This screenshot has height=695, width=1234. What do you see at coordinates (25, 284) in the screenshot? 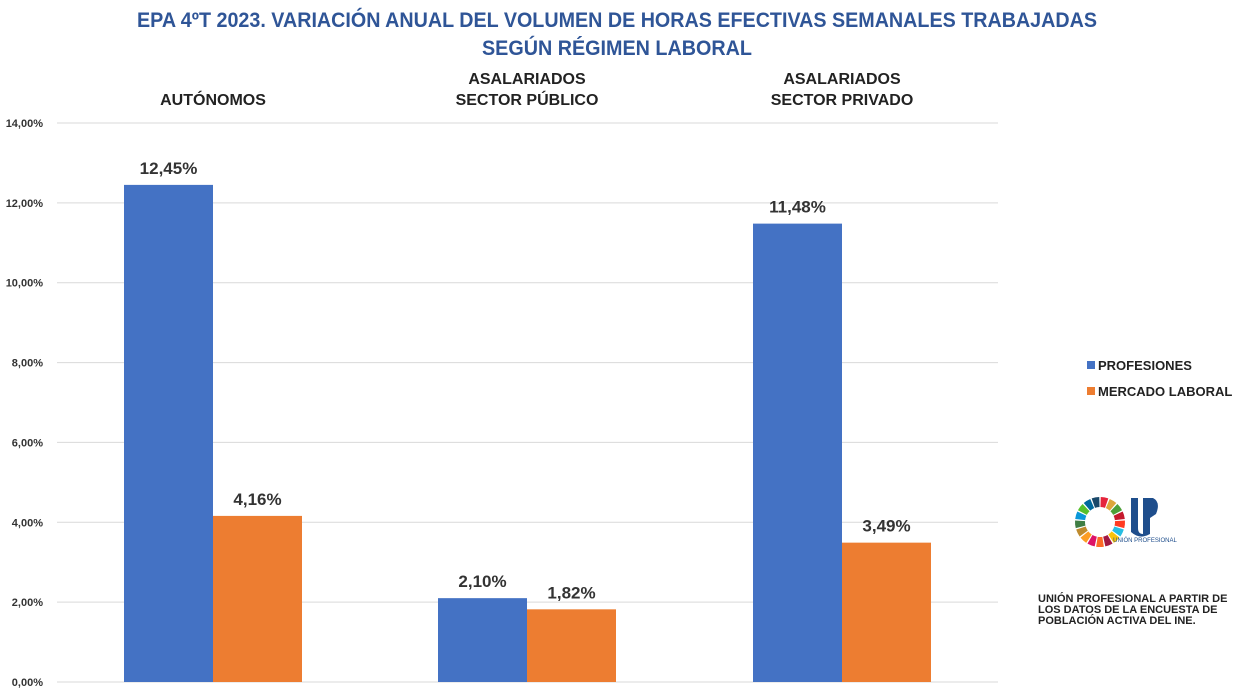
I see `y-tick-label: 10,00%` at bounding box center [25, 284].